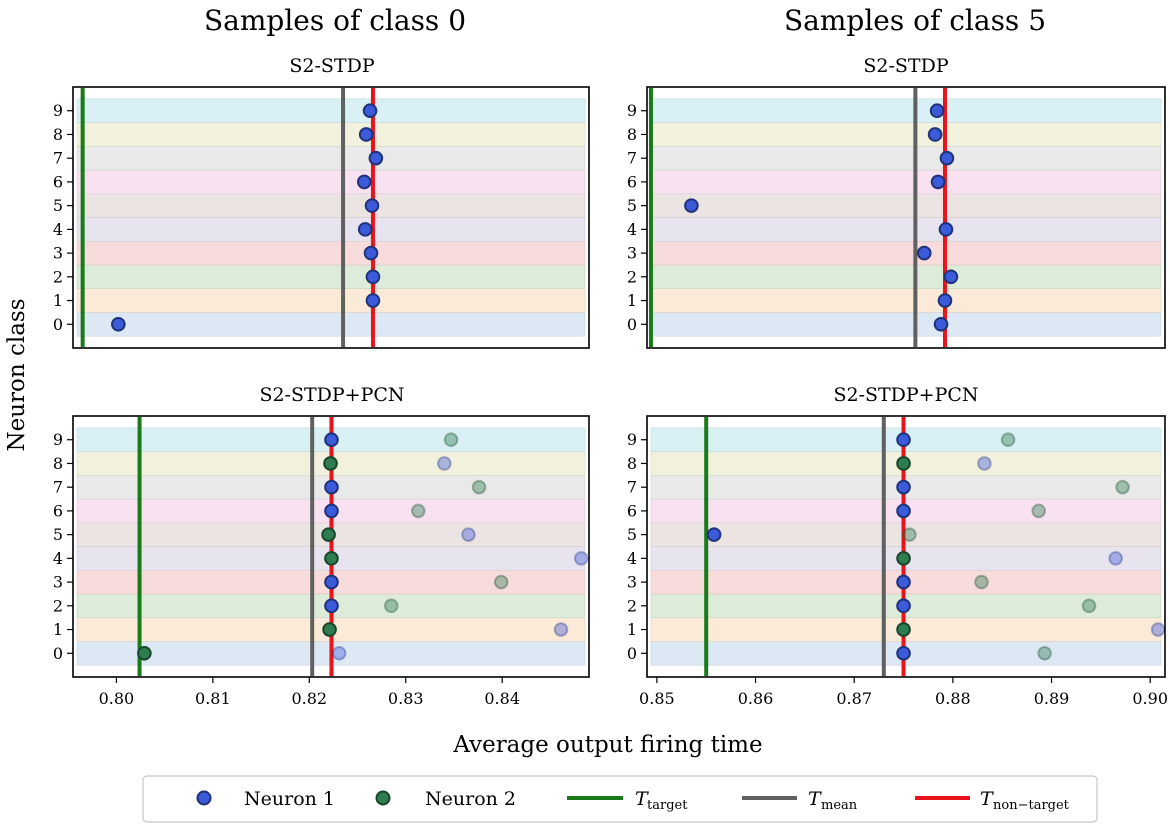 This screenshot has height=825, width=1170. I want to click on x-tick-label: 0.86, so click(756, 698).